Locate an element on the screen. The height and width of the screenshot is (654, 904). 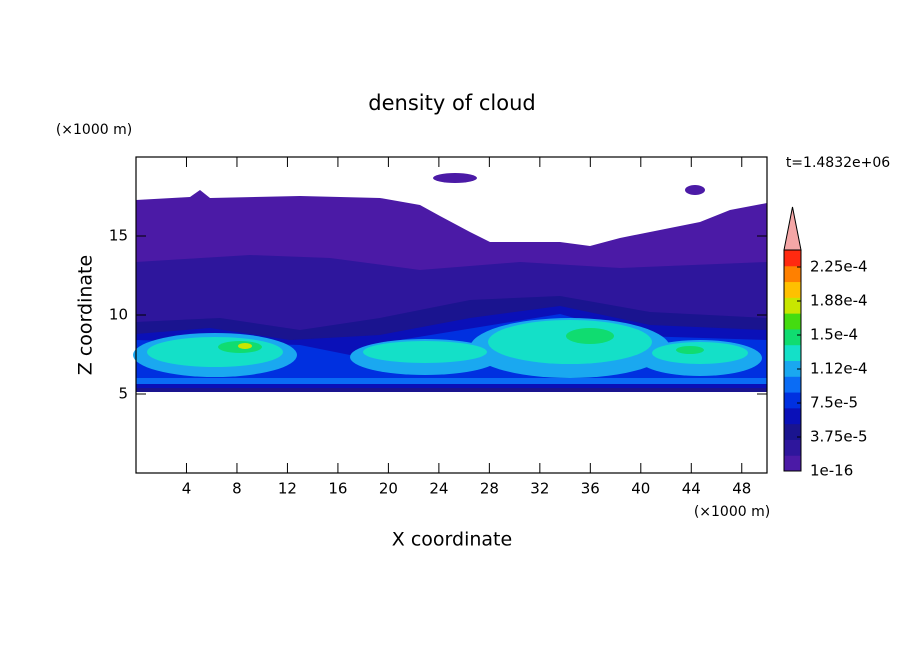
colorbar-tick-label: 7.5e-5 is located at coordinates (834, 403).